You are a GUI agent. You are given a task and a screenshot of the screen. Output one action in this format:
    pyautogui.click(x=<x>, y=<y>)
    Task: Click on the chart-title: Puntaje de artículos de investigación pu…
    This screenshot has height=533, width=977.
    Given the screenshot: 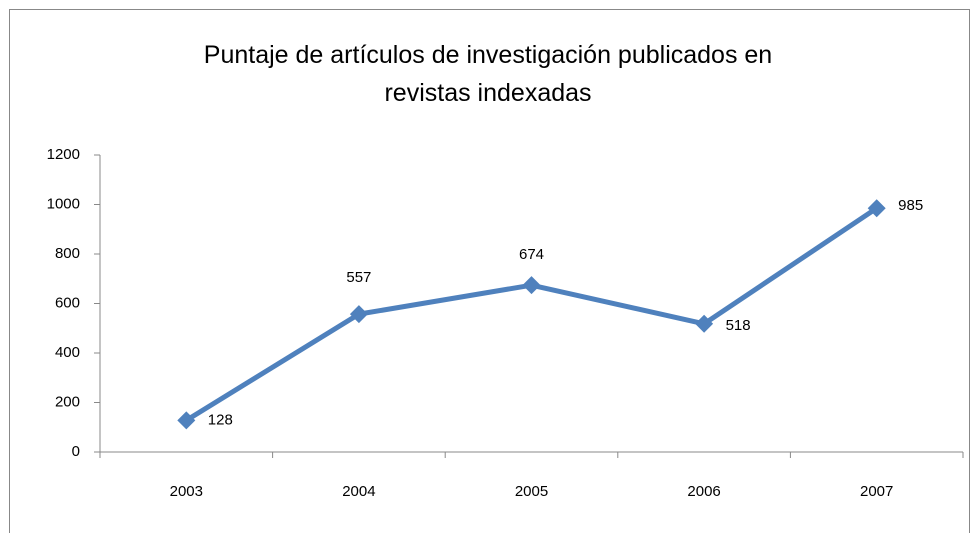 What is the action you would take?
    pyautogui.click(x=488, y=74)
    